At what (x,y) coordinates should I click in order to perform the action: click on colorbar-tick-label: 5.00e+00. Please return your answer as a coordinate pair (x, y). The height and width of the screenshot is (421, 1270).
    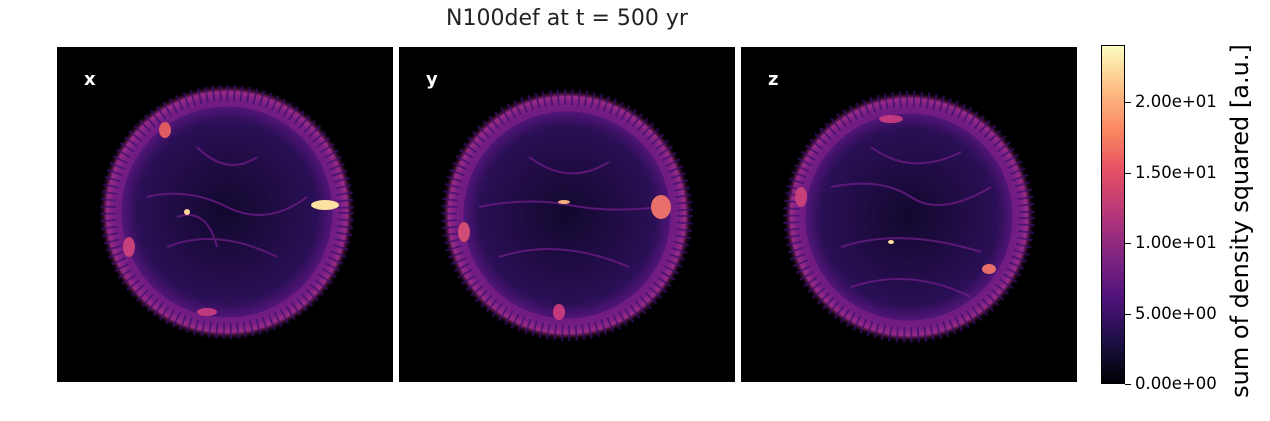
    Looking at the image, I should click on (1176, 313).